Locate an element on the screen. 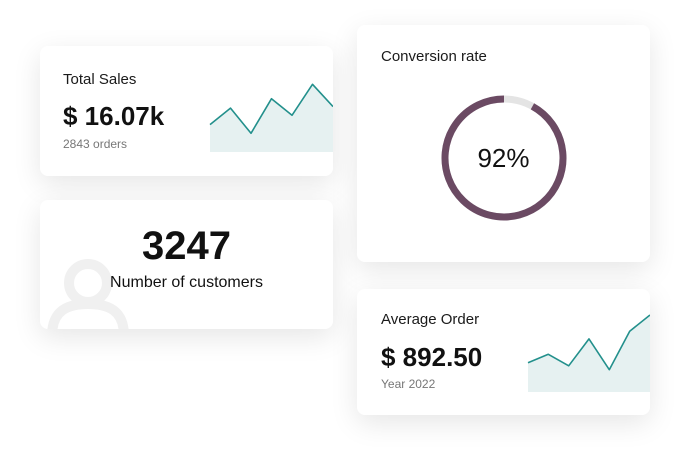  customers-card: 3247 Number of customers is located at coordinates (186, 264).